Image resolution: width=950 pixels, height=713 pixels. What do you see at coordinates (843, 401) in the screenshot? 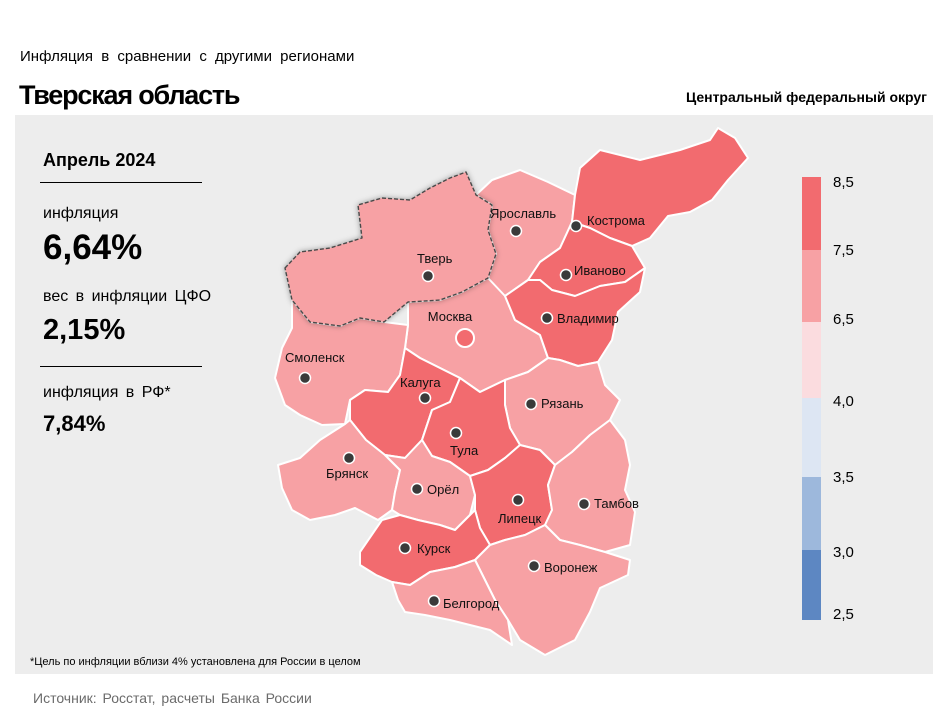
I see `legend-tick-4: 4,0` at bounding box center [843, 401].